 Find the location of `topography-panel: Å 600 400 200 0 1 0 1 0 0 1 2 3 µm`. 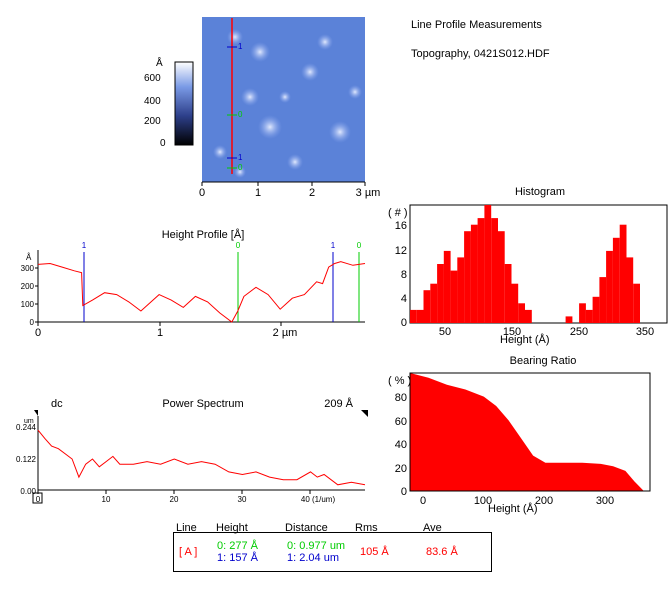

topography-panel: Å 600 400 200 0 1 0 1 0 0 1 2 3 µm is located at coordinates (262, 108).